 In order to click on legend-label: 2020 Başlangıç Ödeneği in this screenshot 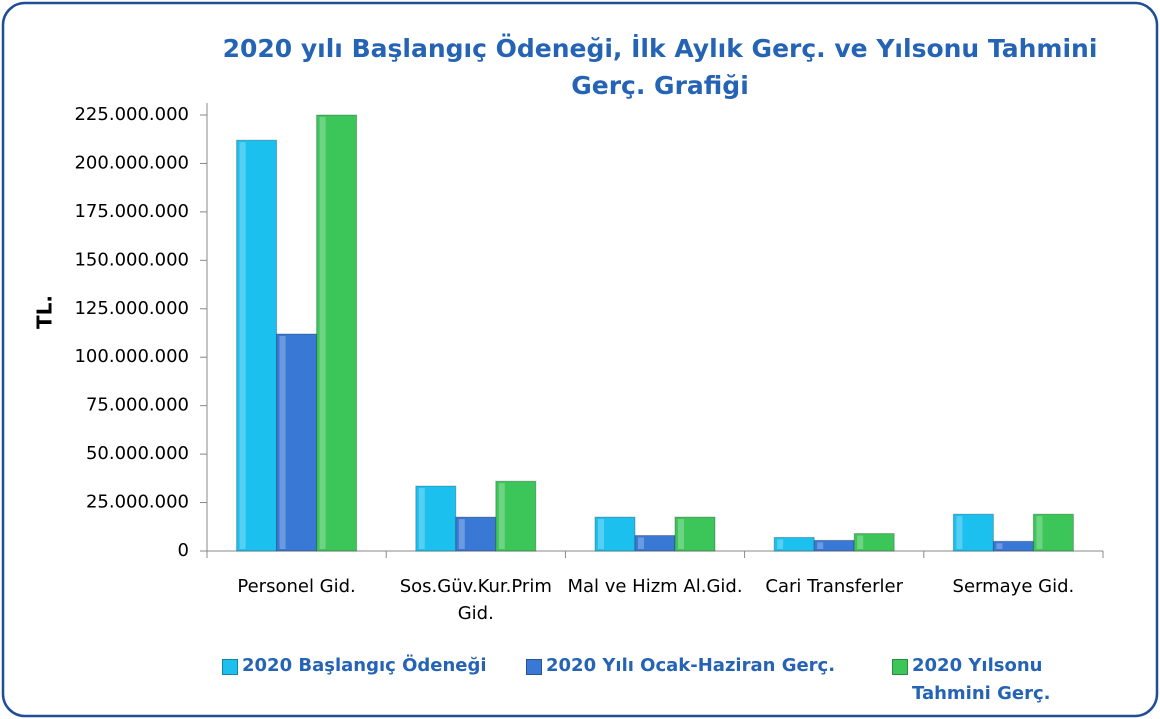, I will do `click(364, 665)`.